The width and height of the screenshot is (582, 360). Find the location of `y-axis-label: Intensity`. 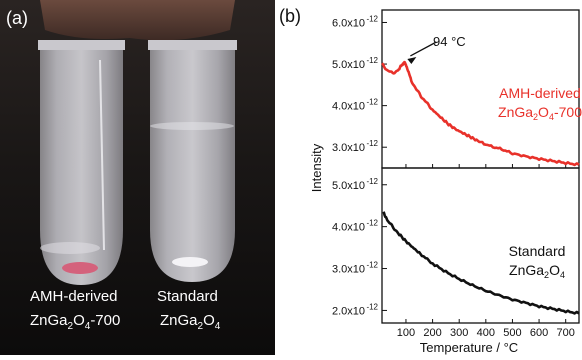

y-axis-label: Intensity is located at coordinates (316, 167).